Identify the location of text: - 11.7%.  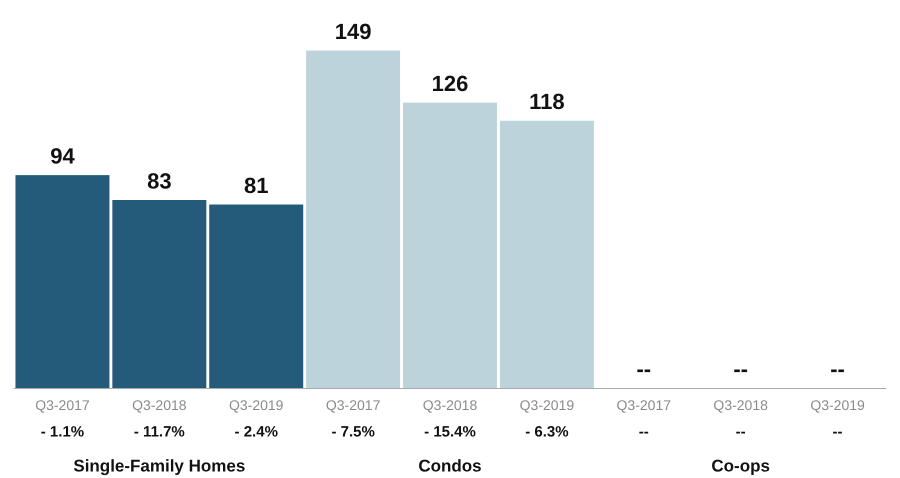
(159, 432).